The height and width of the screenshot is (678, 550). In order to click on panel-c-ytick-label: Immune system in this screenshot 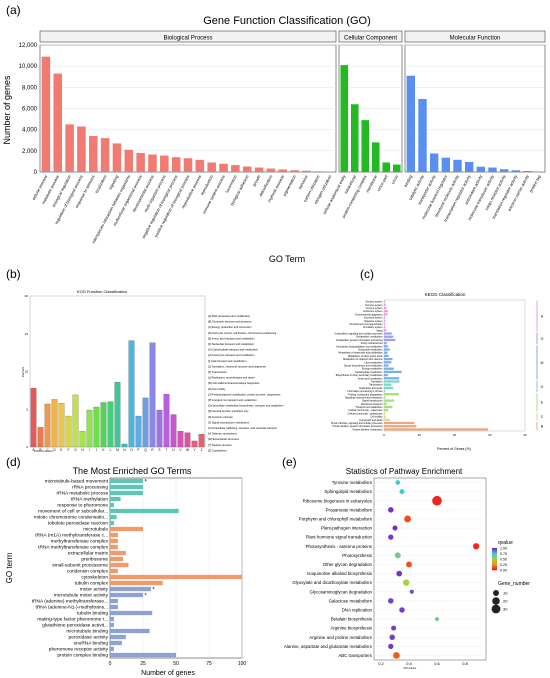, I will do `click(374, 308)`.